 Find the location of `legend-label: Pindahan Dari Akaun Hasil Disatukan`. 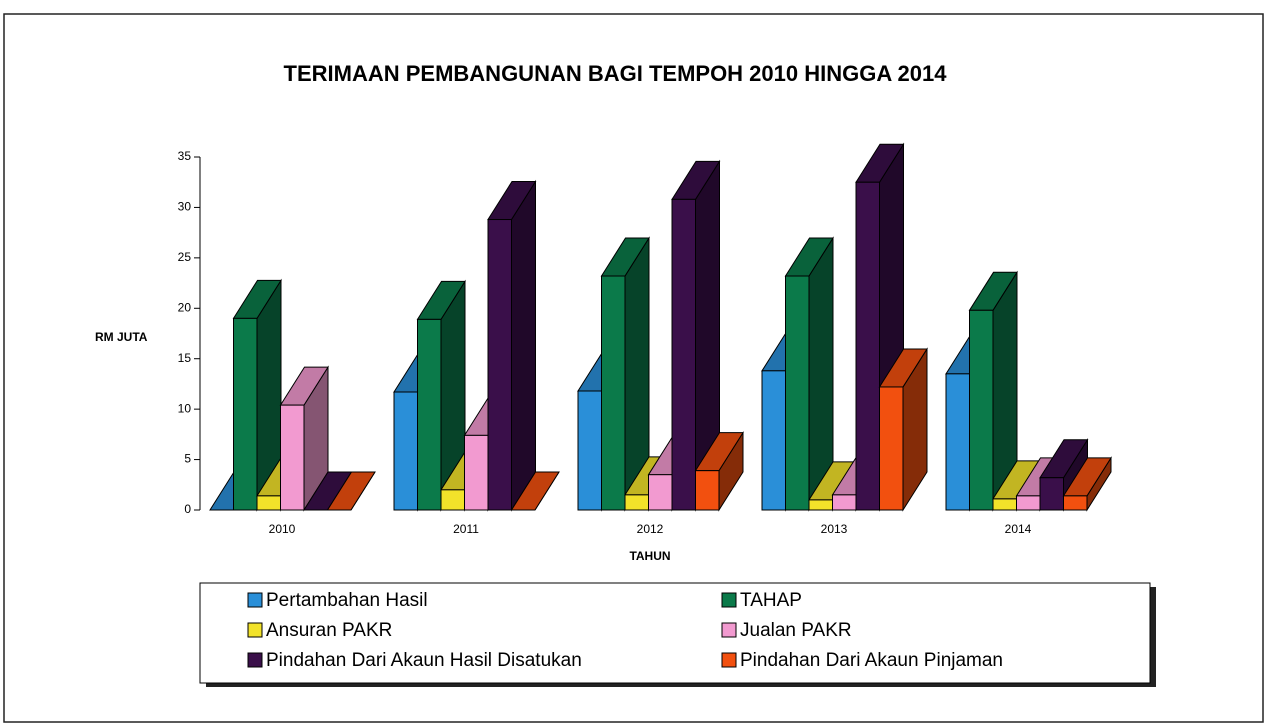

legend-label: Pindahan Dari Akaun Hasil Disatukan is located at coordinates (424, 660).